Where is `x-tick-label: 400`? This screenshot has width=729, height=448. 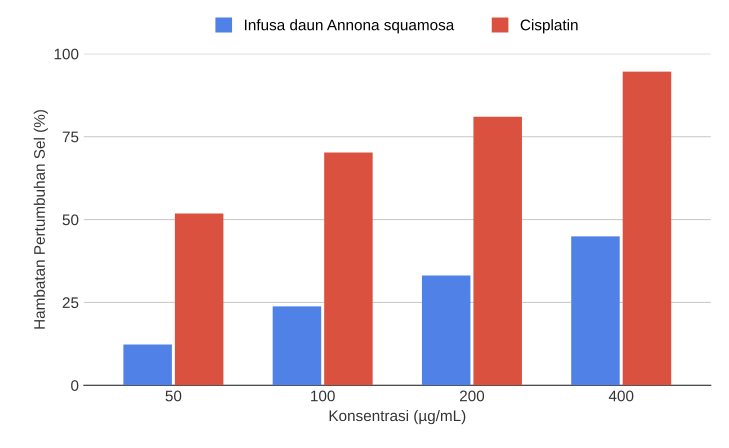
x-tick-label: 400 is located at coordinates (621, 396).